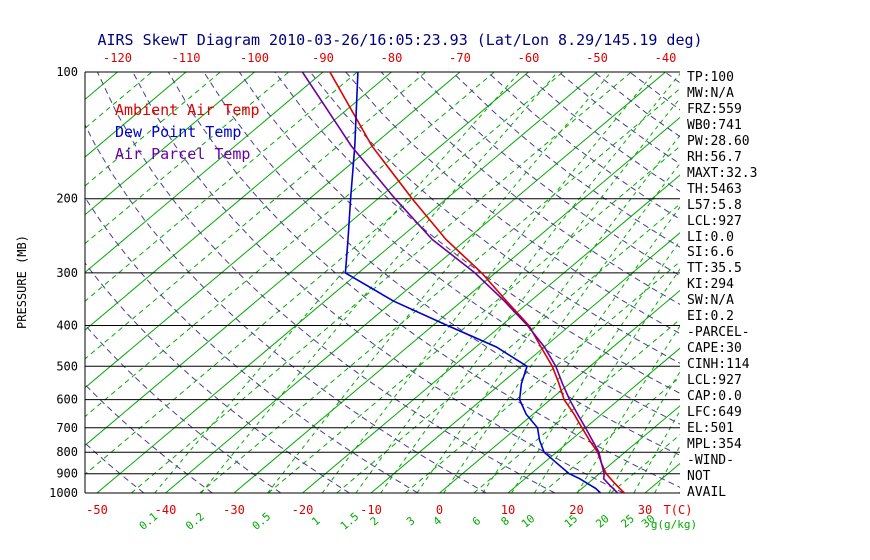  I want to click on temp-top-label: -120, so click(117, 58).